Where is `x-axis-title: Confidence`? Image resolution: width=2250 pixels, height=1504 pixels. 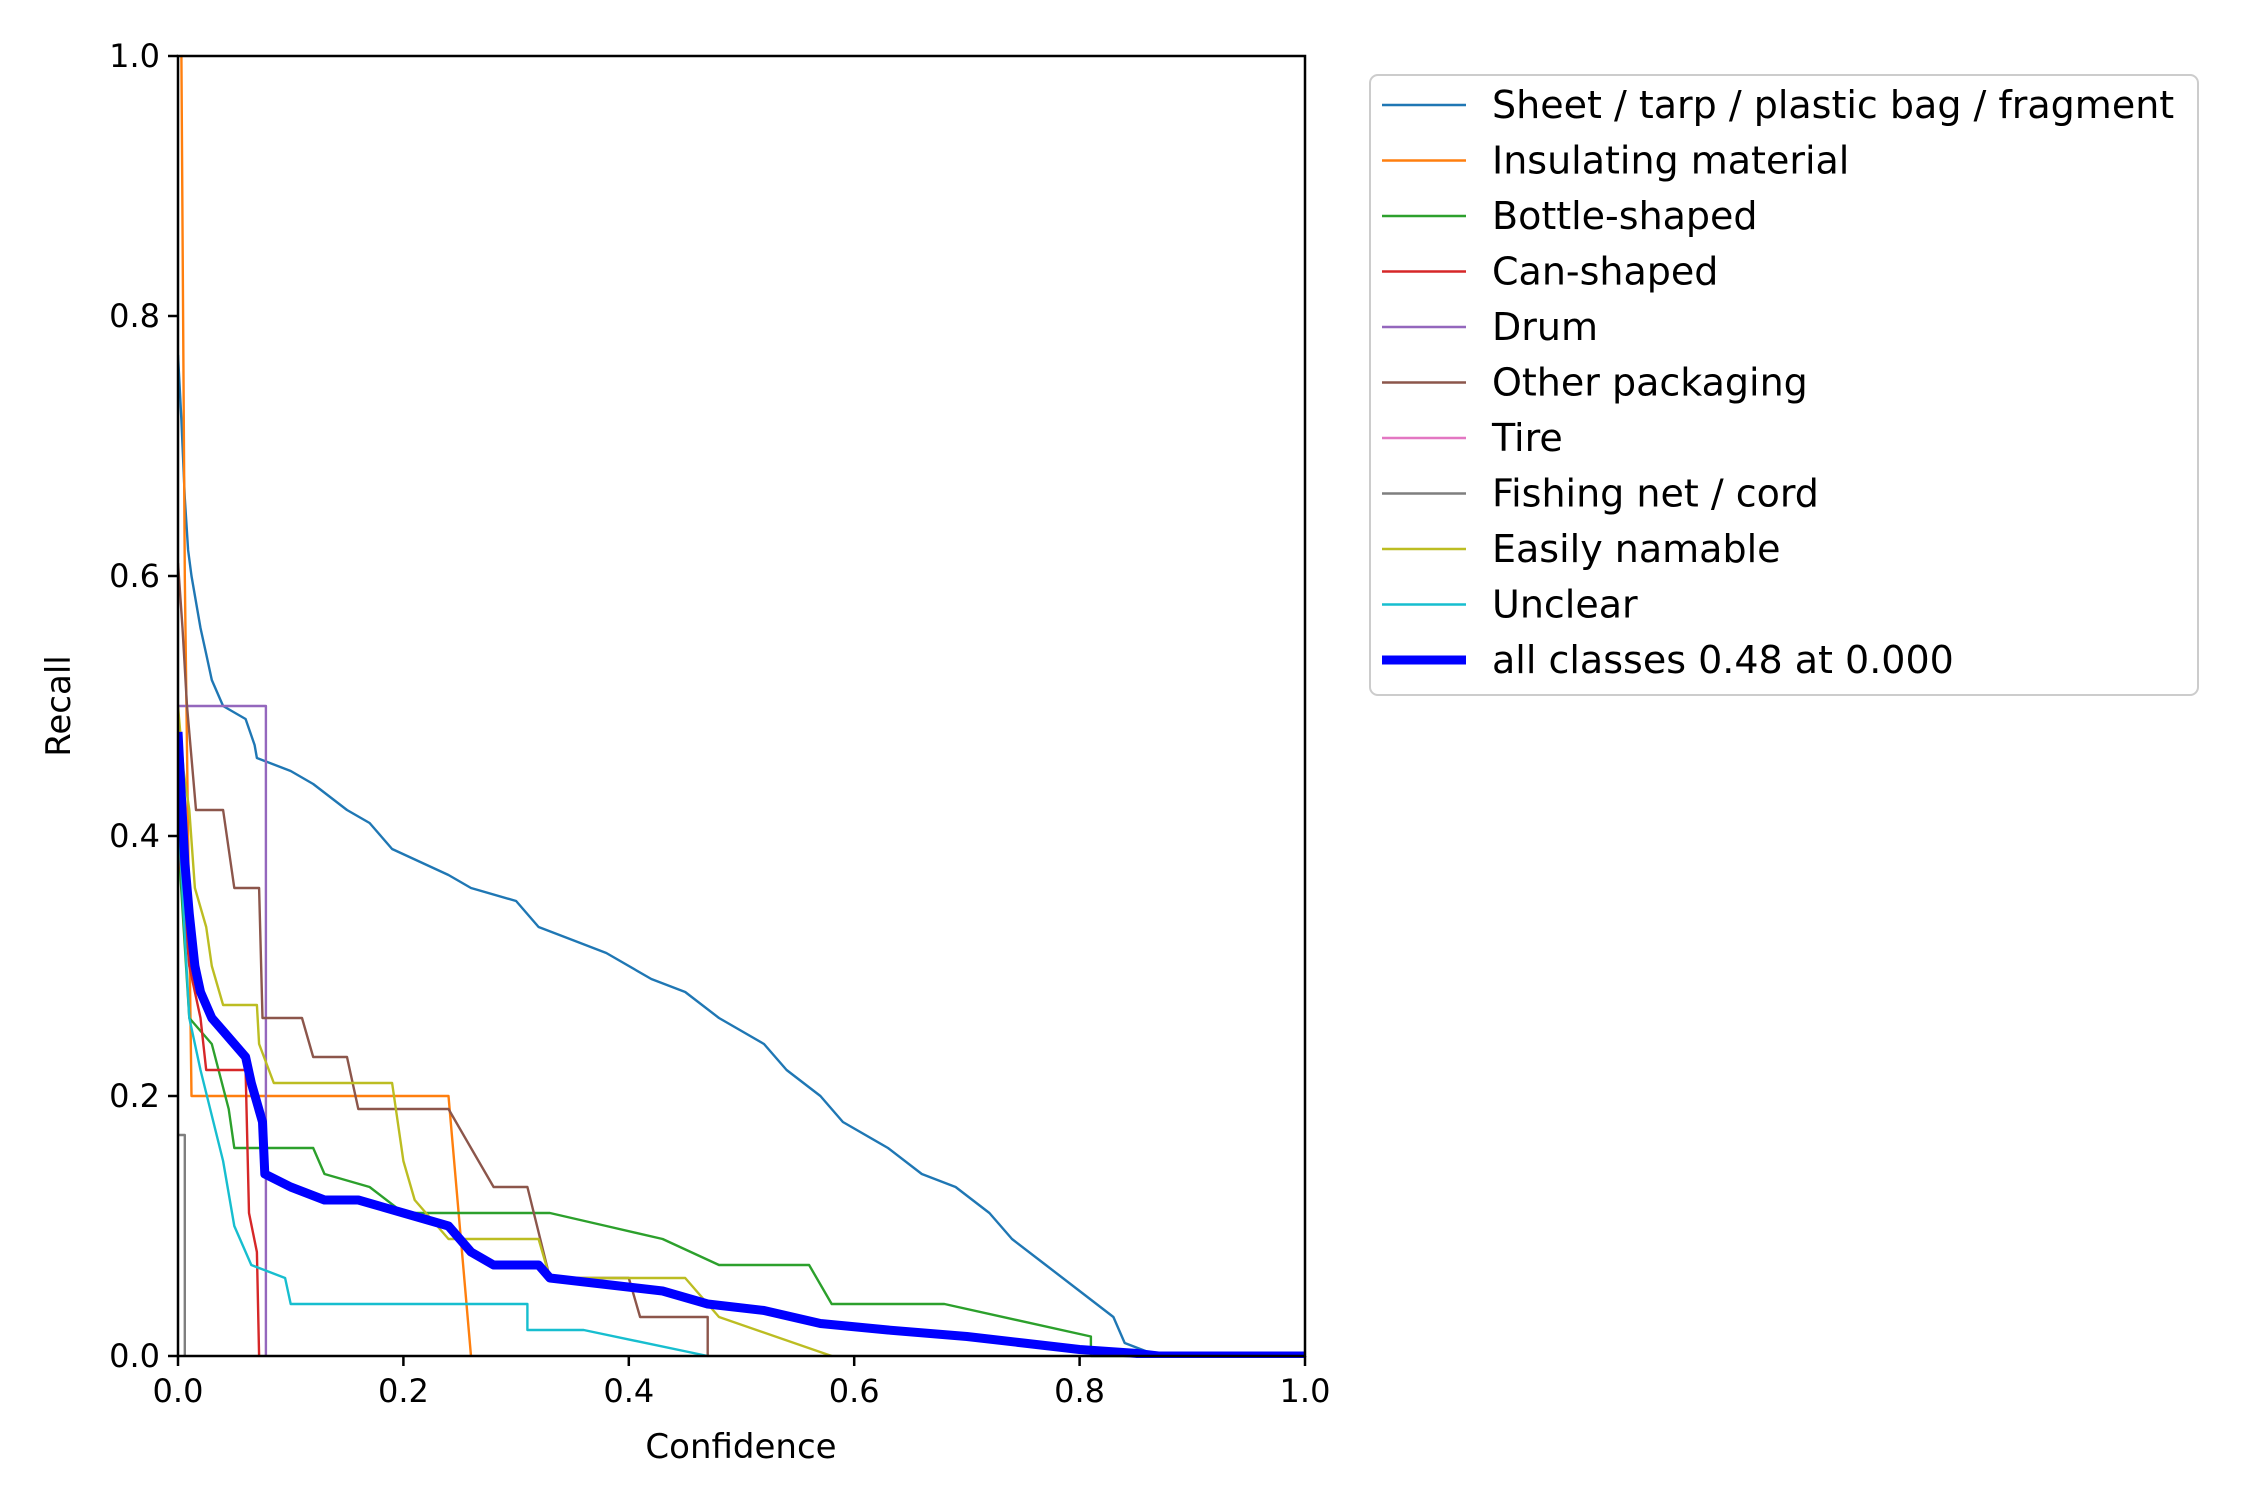 x-axis-title: Confidence is located at coordinates (740, 1447).